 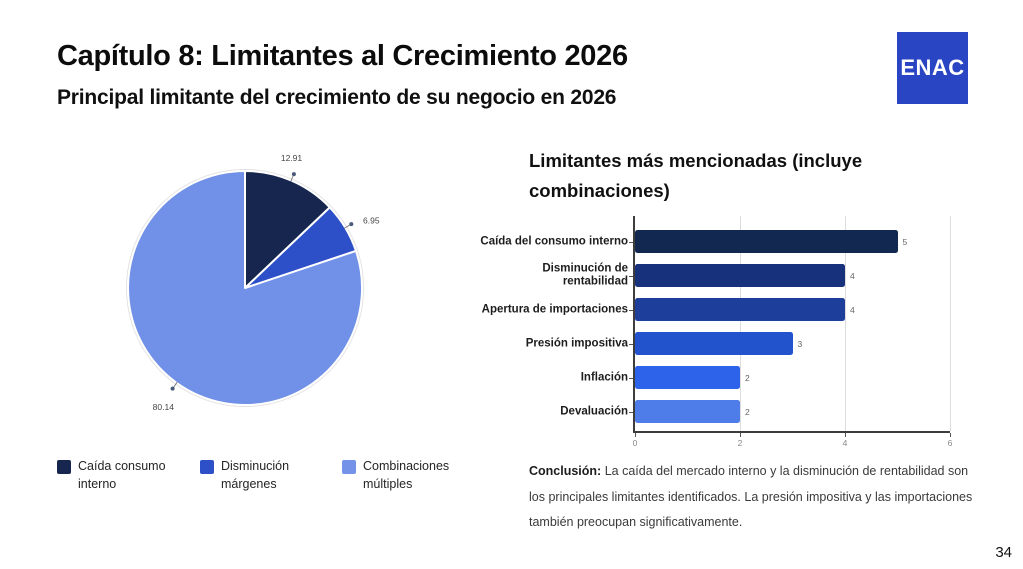 I want to click on legend-label: Caída consumo interno, so click(x=122, y=475).